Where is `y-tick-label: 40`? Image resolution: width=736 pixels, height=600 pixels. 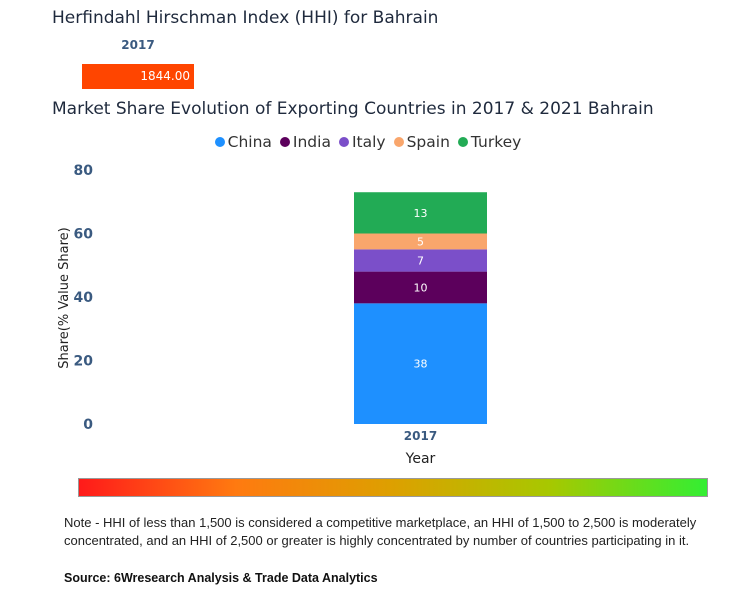
y-tick-label: 40 is located at coordinates (84, 298).